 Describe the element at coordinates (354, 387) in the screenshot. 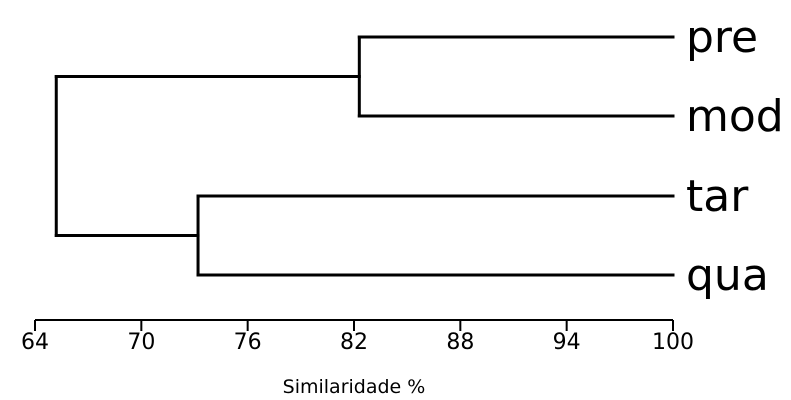

I see `x-axis-title: Similaridade %` at that location.